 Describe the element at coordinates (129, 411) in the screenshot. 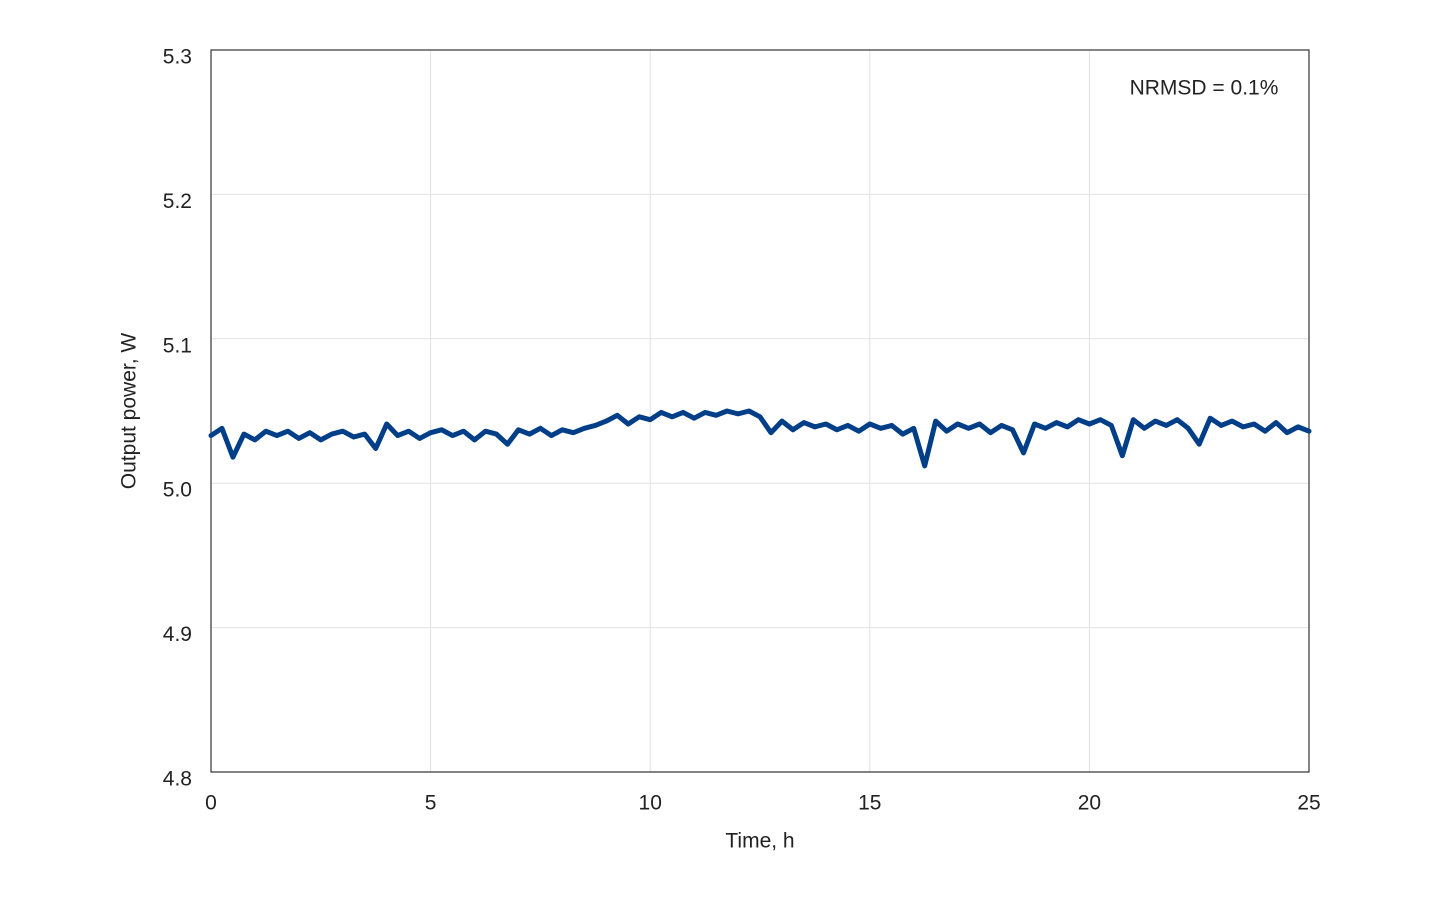

I see `y-axis-label: Output power, W` at that location.